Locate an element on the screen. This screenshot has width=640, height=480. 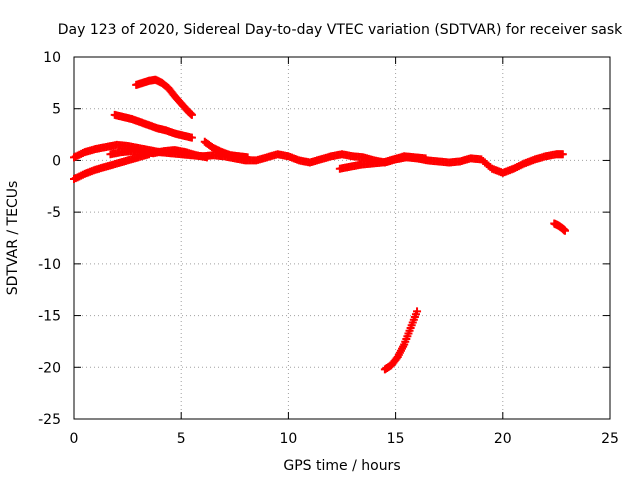
series-sat-arc-peak is located at coordinates (164, 97).